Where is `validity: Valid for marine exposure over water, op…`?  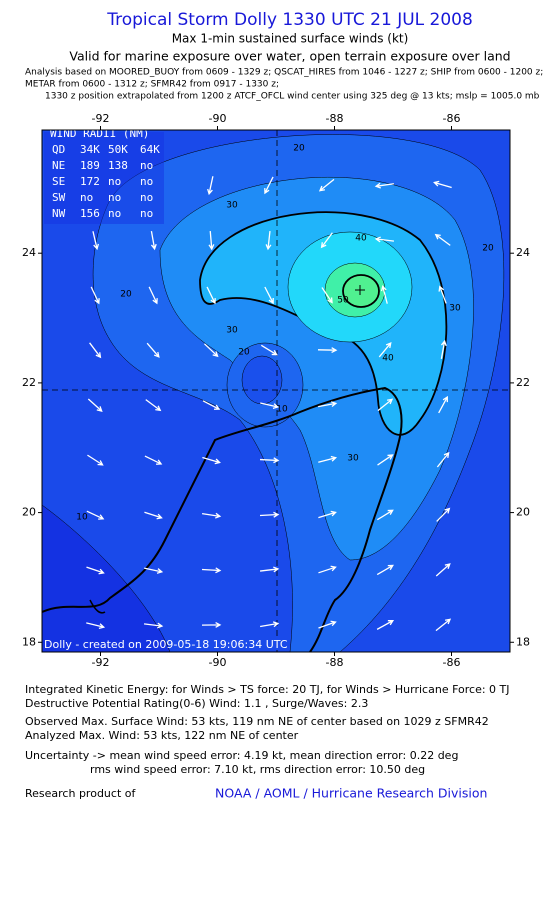 validity: Valid for marine exposure over water, op… is located at coordinates (289, 56).